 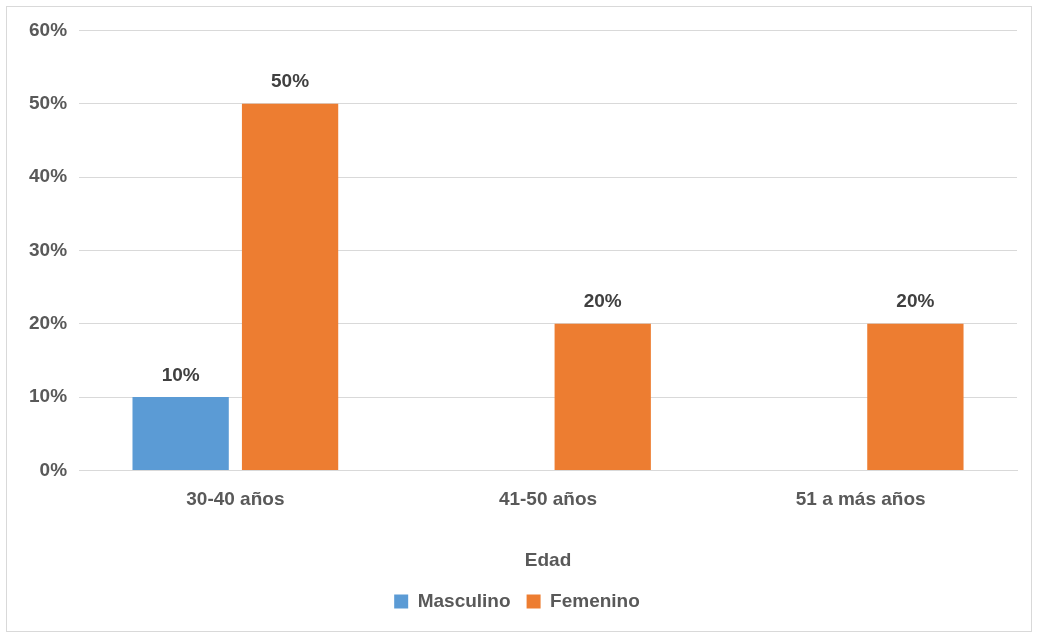 What do you see at coordinates (235, 499) in the screenshot?
I see `x-tick-label: 30-40 años` at bounding box center [235, 499].